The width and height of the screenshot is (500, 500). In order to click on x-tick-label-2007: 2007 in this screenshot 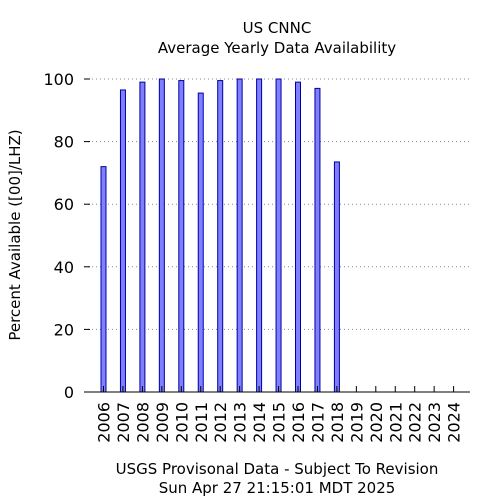, I will do `click(123, 422)`.